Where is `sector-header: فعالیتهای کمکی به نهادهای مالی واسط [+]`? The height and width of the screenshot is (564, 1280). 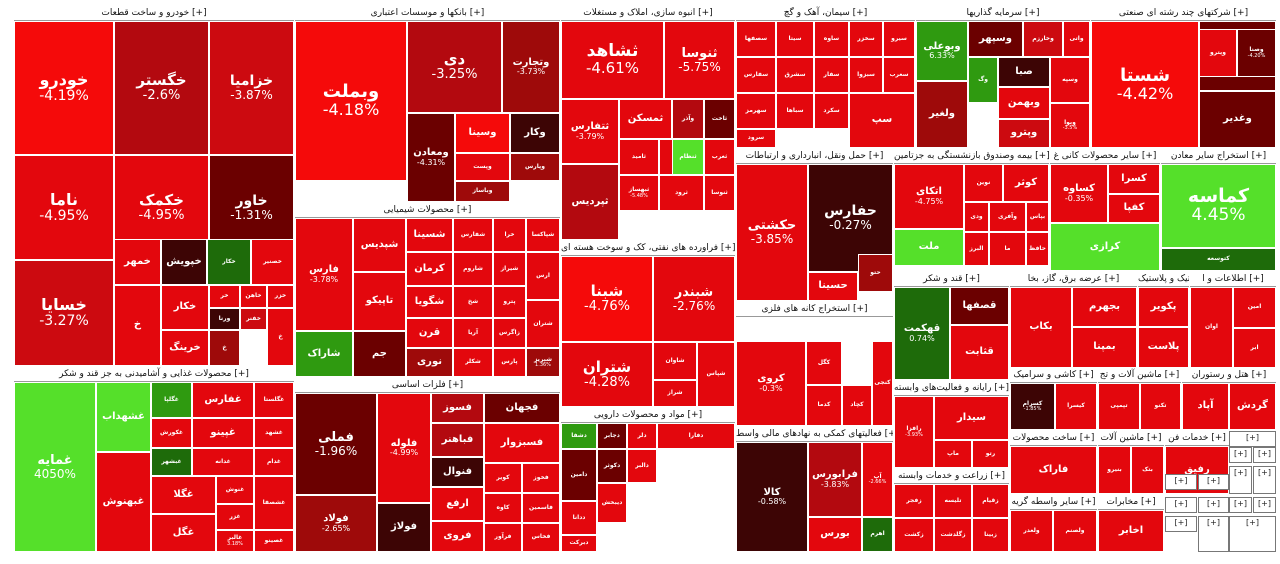 sector-header: فعالیتهای کمکی به نهادهای مالی واسط [+] is located at coordinates (814, 434).